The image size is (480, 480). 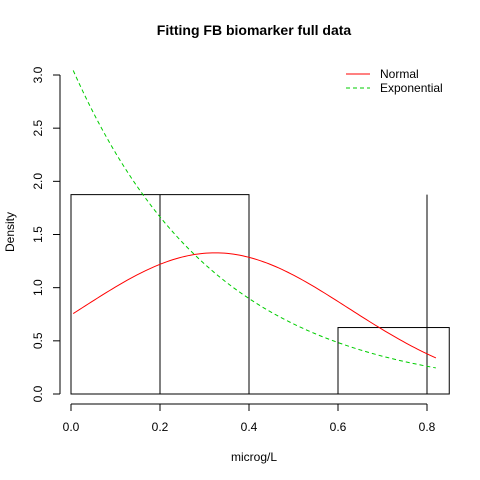 What do you see at coordinates (10, 232) in the screenshot?
I see `y-axis-label: Density` at bounding box center [10, 232].